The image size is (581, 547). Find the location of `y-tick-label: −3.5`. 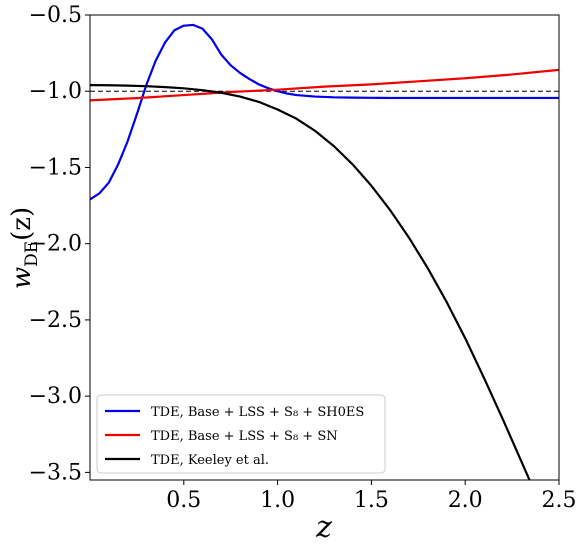

y-tick-label: −3.5 is located at coordinates (55, 472).